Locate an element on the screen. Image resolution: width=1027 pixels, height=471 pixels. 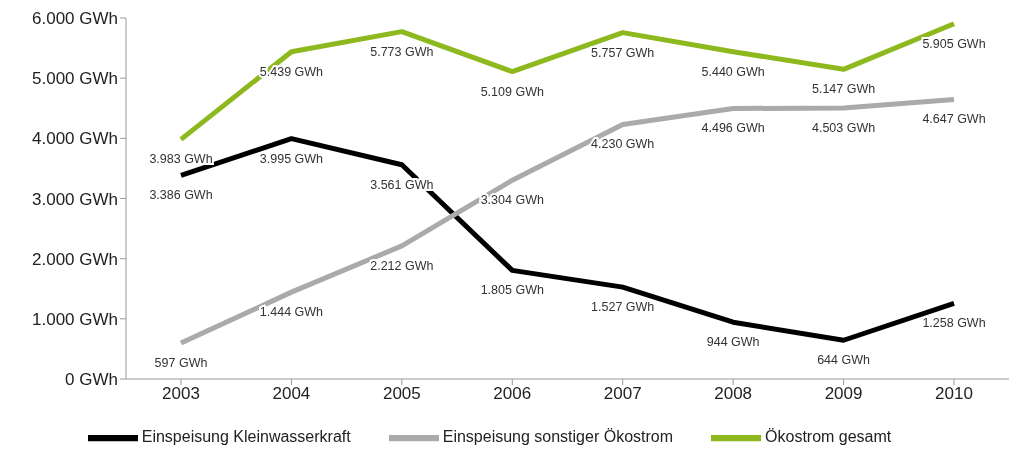
y-tick-label: 2.000 GWh is located at coordinates (75, 259).